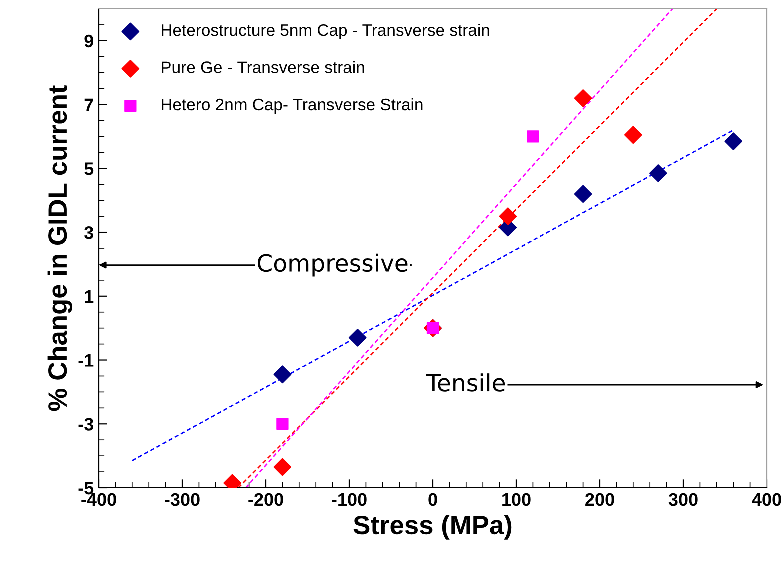  I want to click on annotation: Tensile, so click(466, 383).